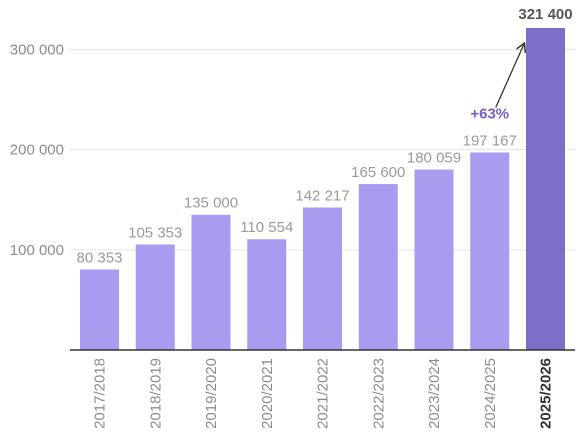 This screenshot has width=582, height=437. What do you see at coordinates (489, 113) in the screenshot?
I see `growth-annotation-label: +63%` at bounding box center [489, 113].